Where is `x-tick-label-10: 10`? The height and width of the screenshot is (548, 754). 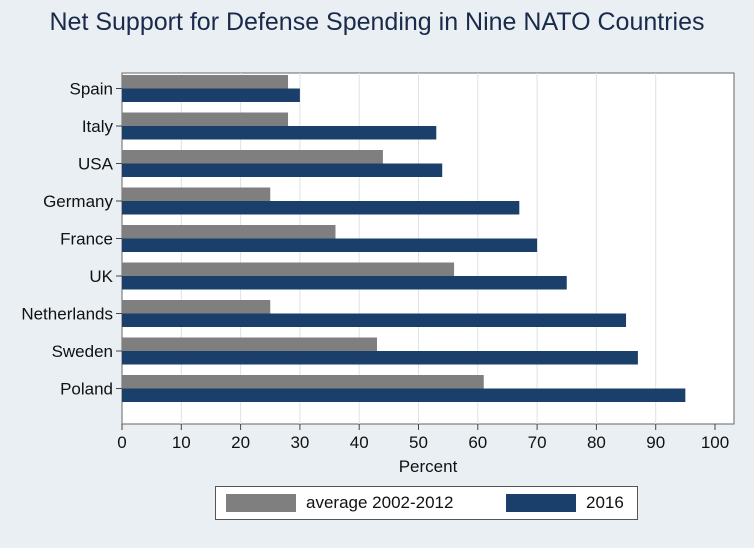 x-tick-label-10: 10 is located at coordinates (181, 442).